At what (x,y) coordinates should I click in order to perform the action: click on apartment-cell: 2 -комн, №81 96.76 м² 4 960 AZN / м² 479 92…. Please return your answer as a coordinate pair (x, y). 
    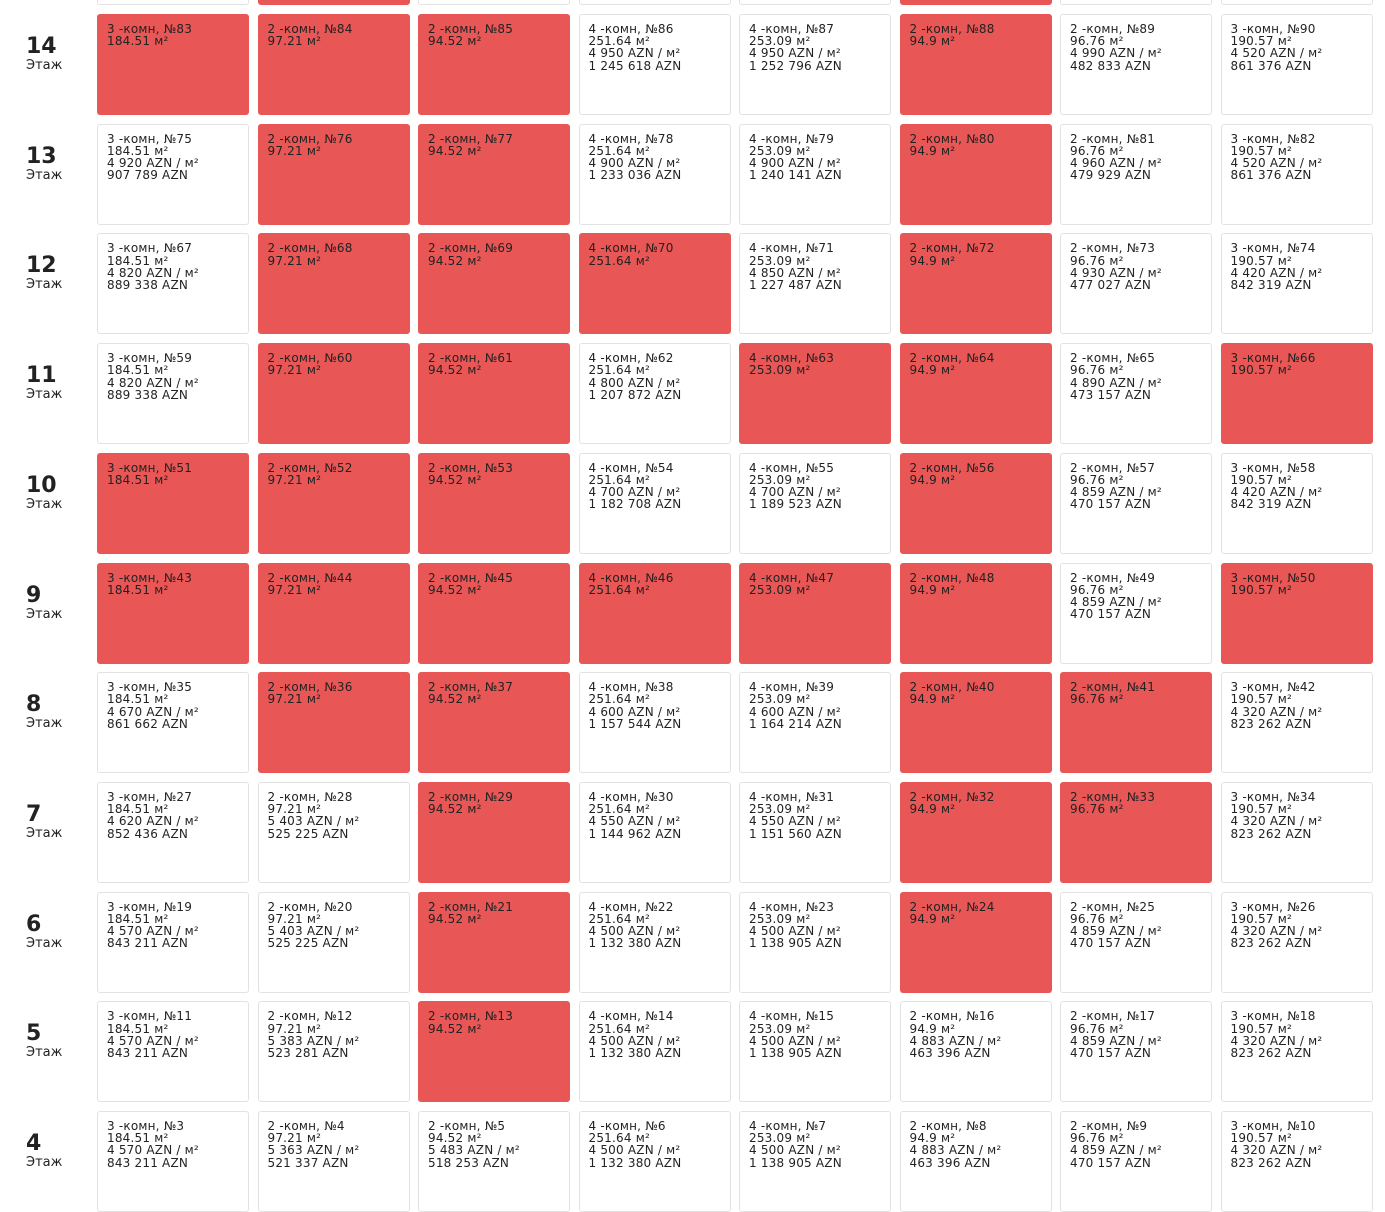
    Looking at the image, I should click on (1136, 174).